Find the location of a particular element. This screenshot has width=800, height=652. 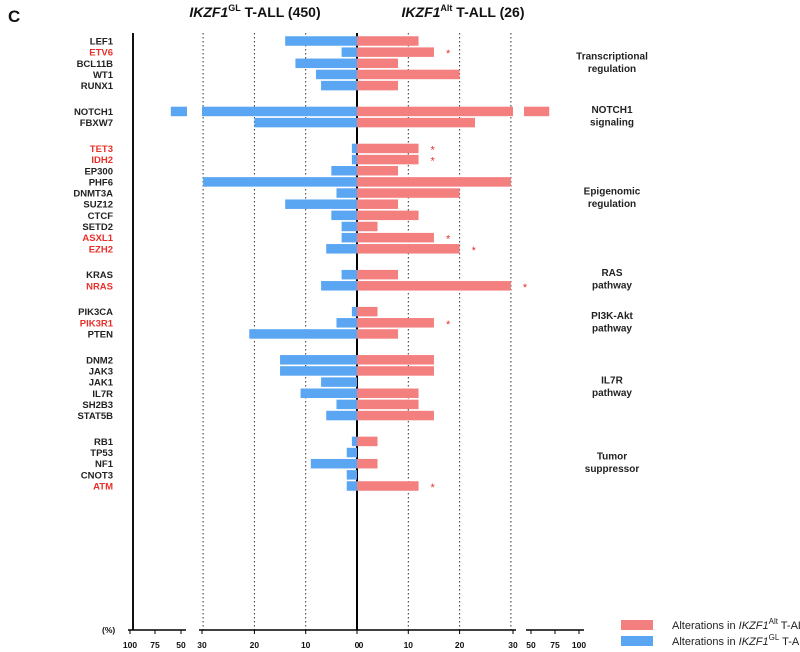

star-atm: * is located at coordinates (433, 488).